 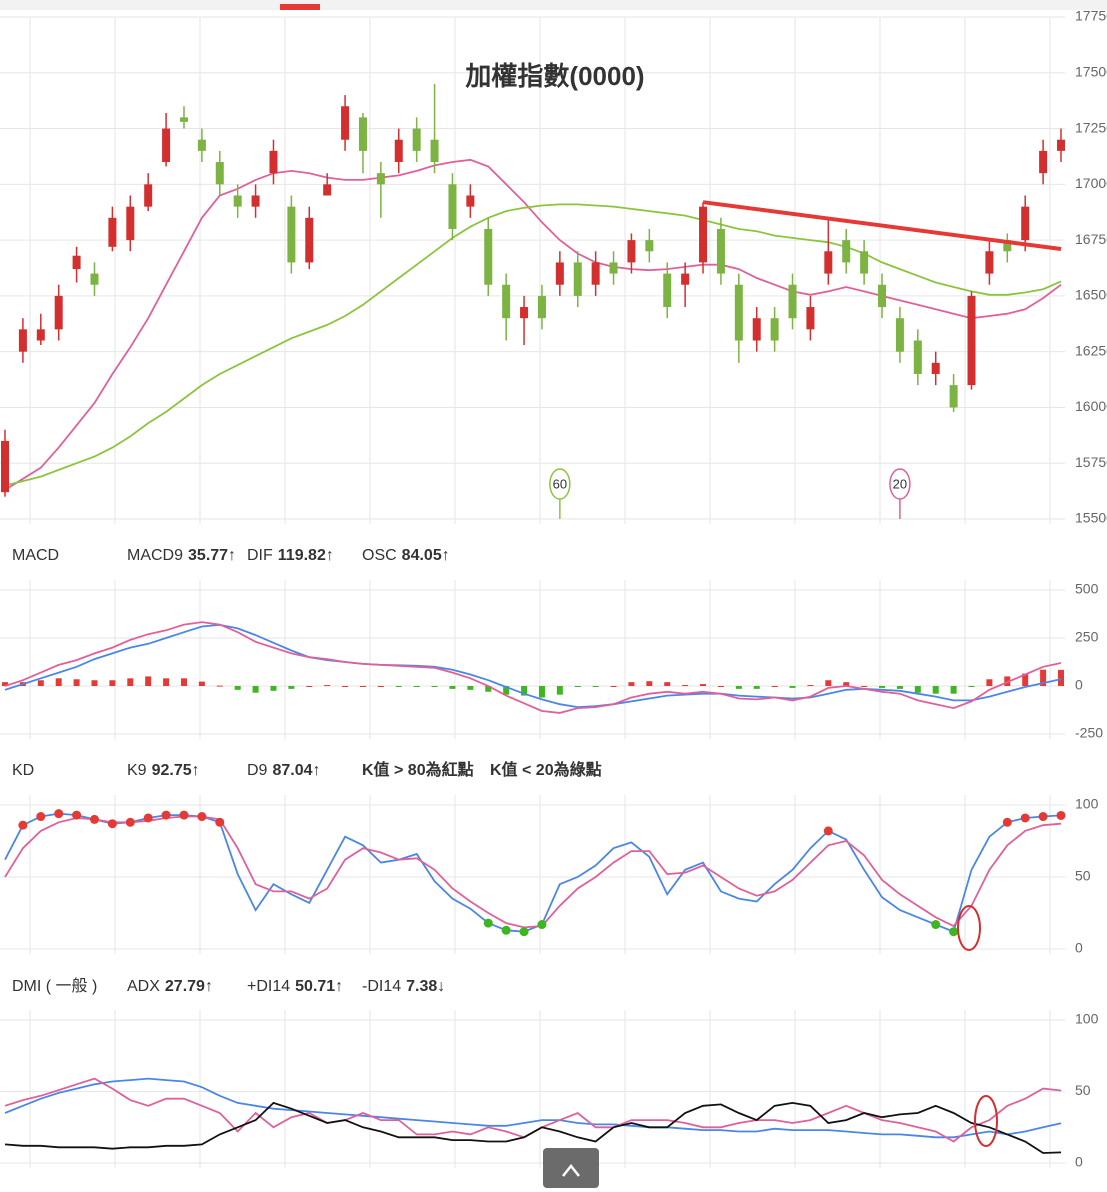 I want to click on panel-title: DMI ( 一般 ), so click(x=54, y=986).